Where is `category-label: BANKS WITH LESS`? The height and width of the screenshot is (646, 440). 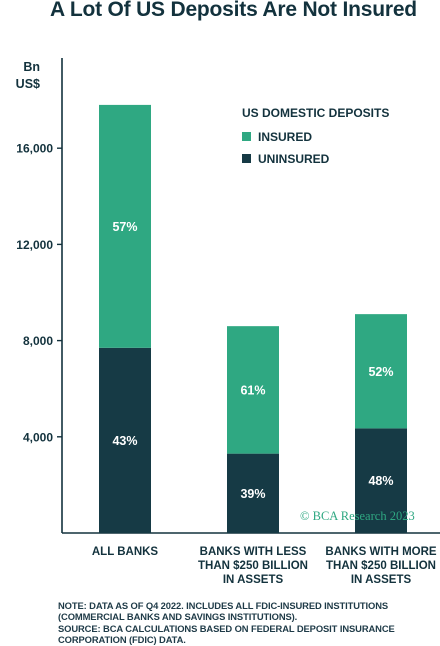
category-label: BANKS WITH LESS is located at coordinates (253, 552).